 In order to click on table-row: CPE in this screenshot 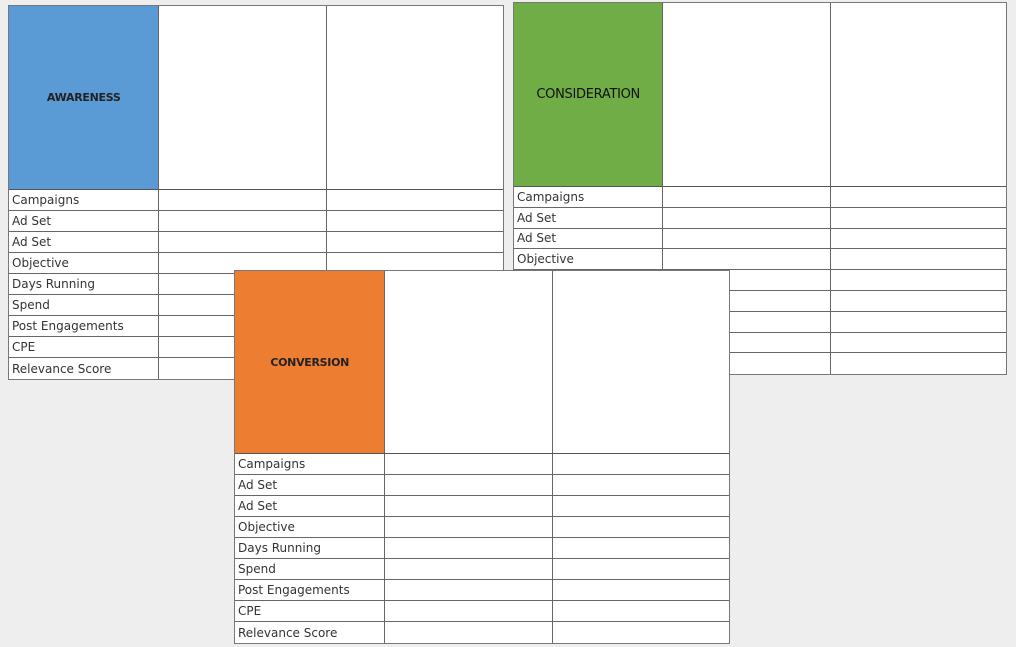, I will do `click(482, 611)`.